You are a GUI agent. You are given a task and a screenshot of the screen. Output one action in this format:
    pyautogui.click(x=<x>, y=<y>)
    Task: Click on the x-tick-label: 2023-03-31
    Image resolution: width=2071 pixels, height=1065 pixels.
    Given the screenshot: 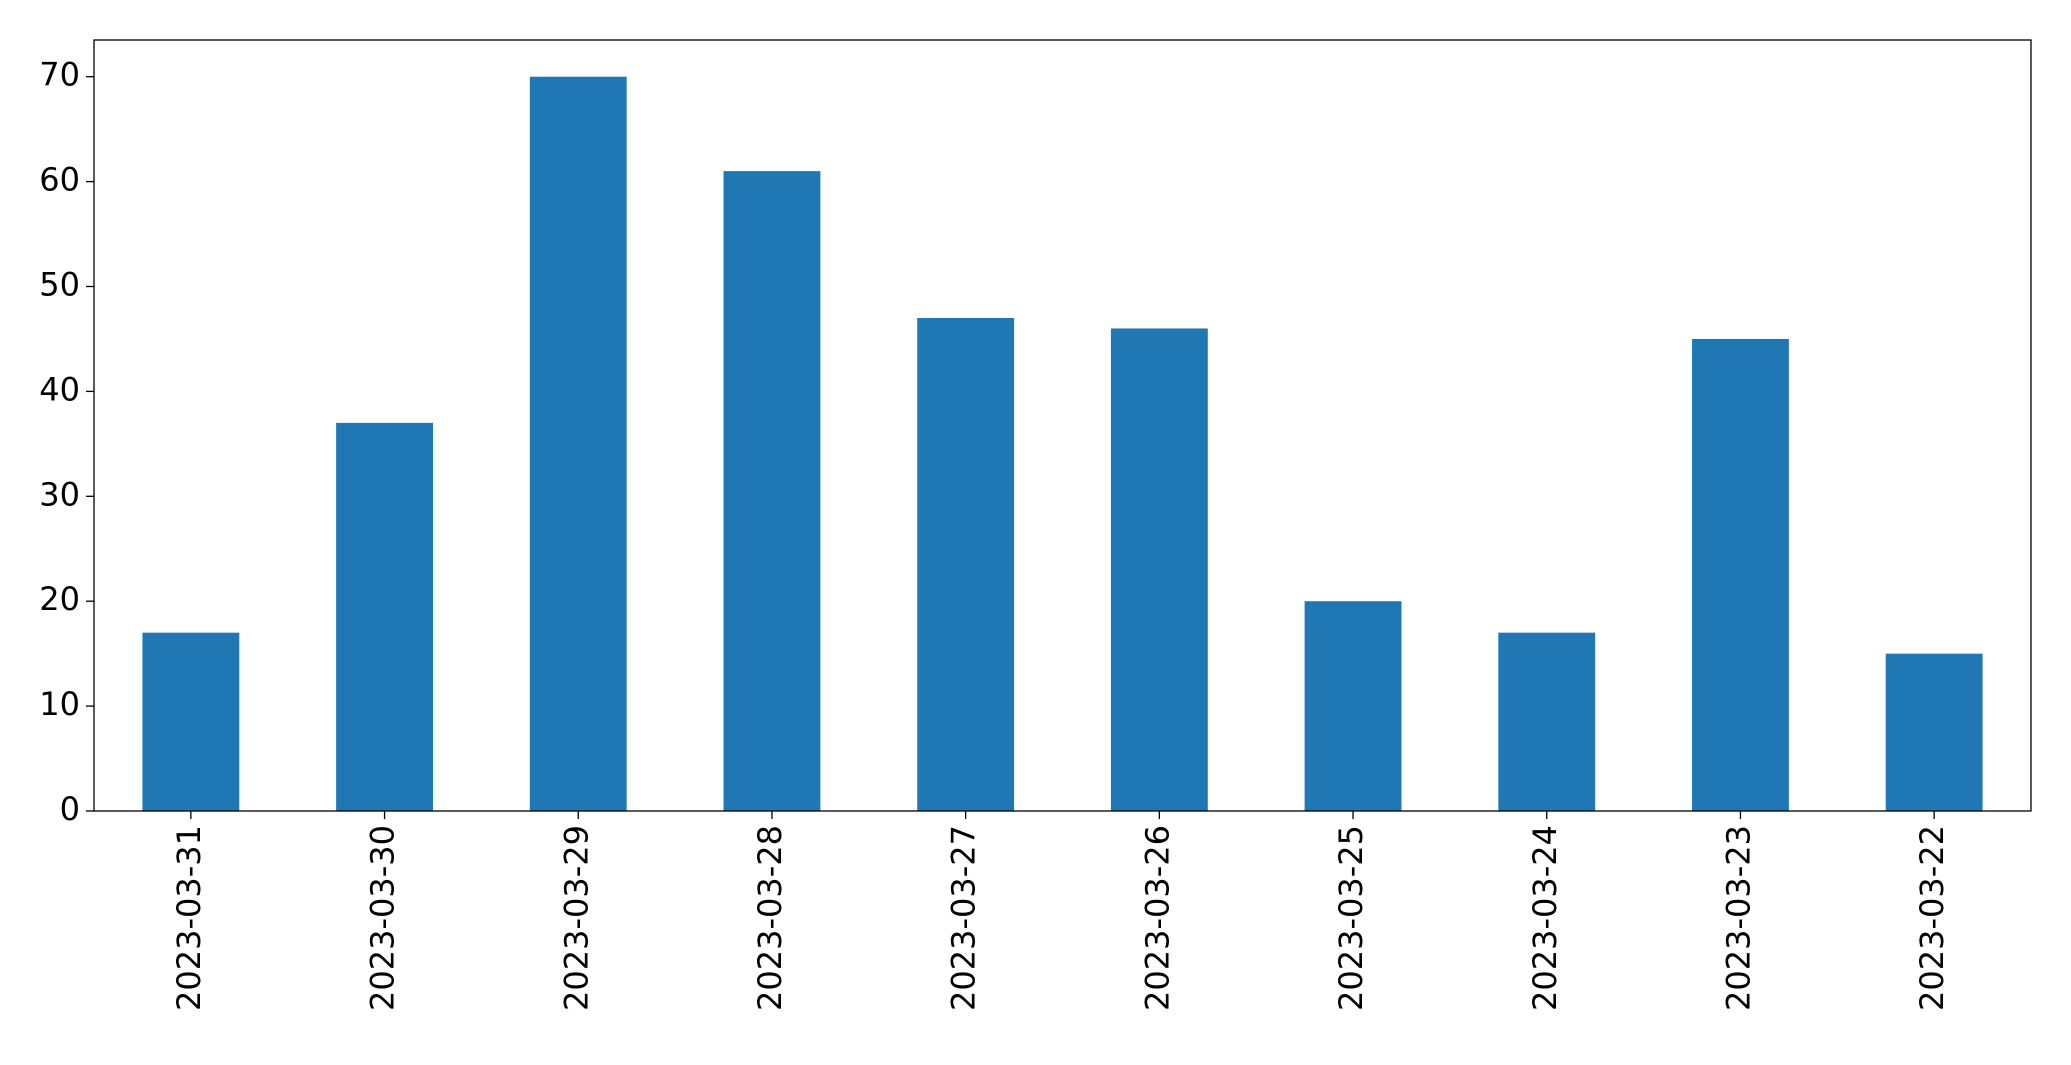 What is the action you would take?
    pyautogui.click(x=189, y=918)
    